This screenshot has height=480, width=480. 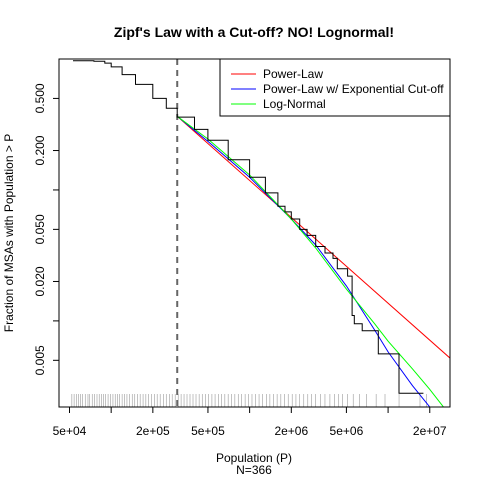 I want to click on legend-entry: Power-Law, so click(x=293, y=74).